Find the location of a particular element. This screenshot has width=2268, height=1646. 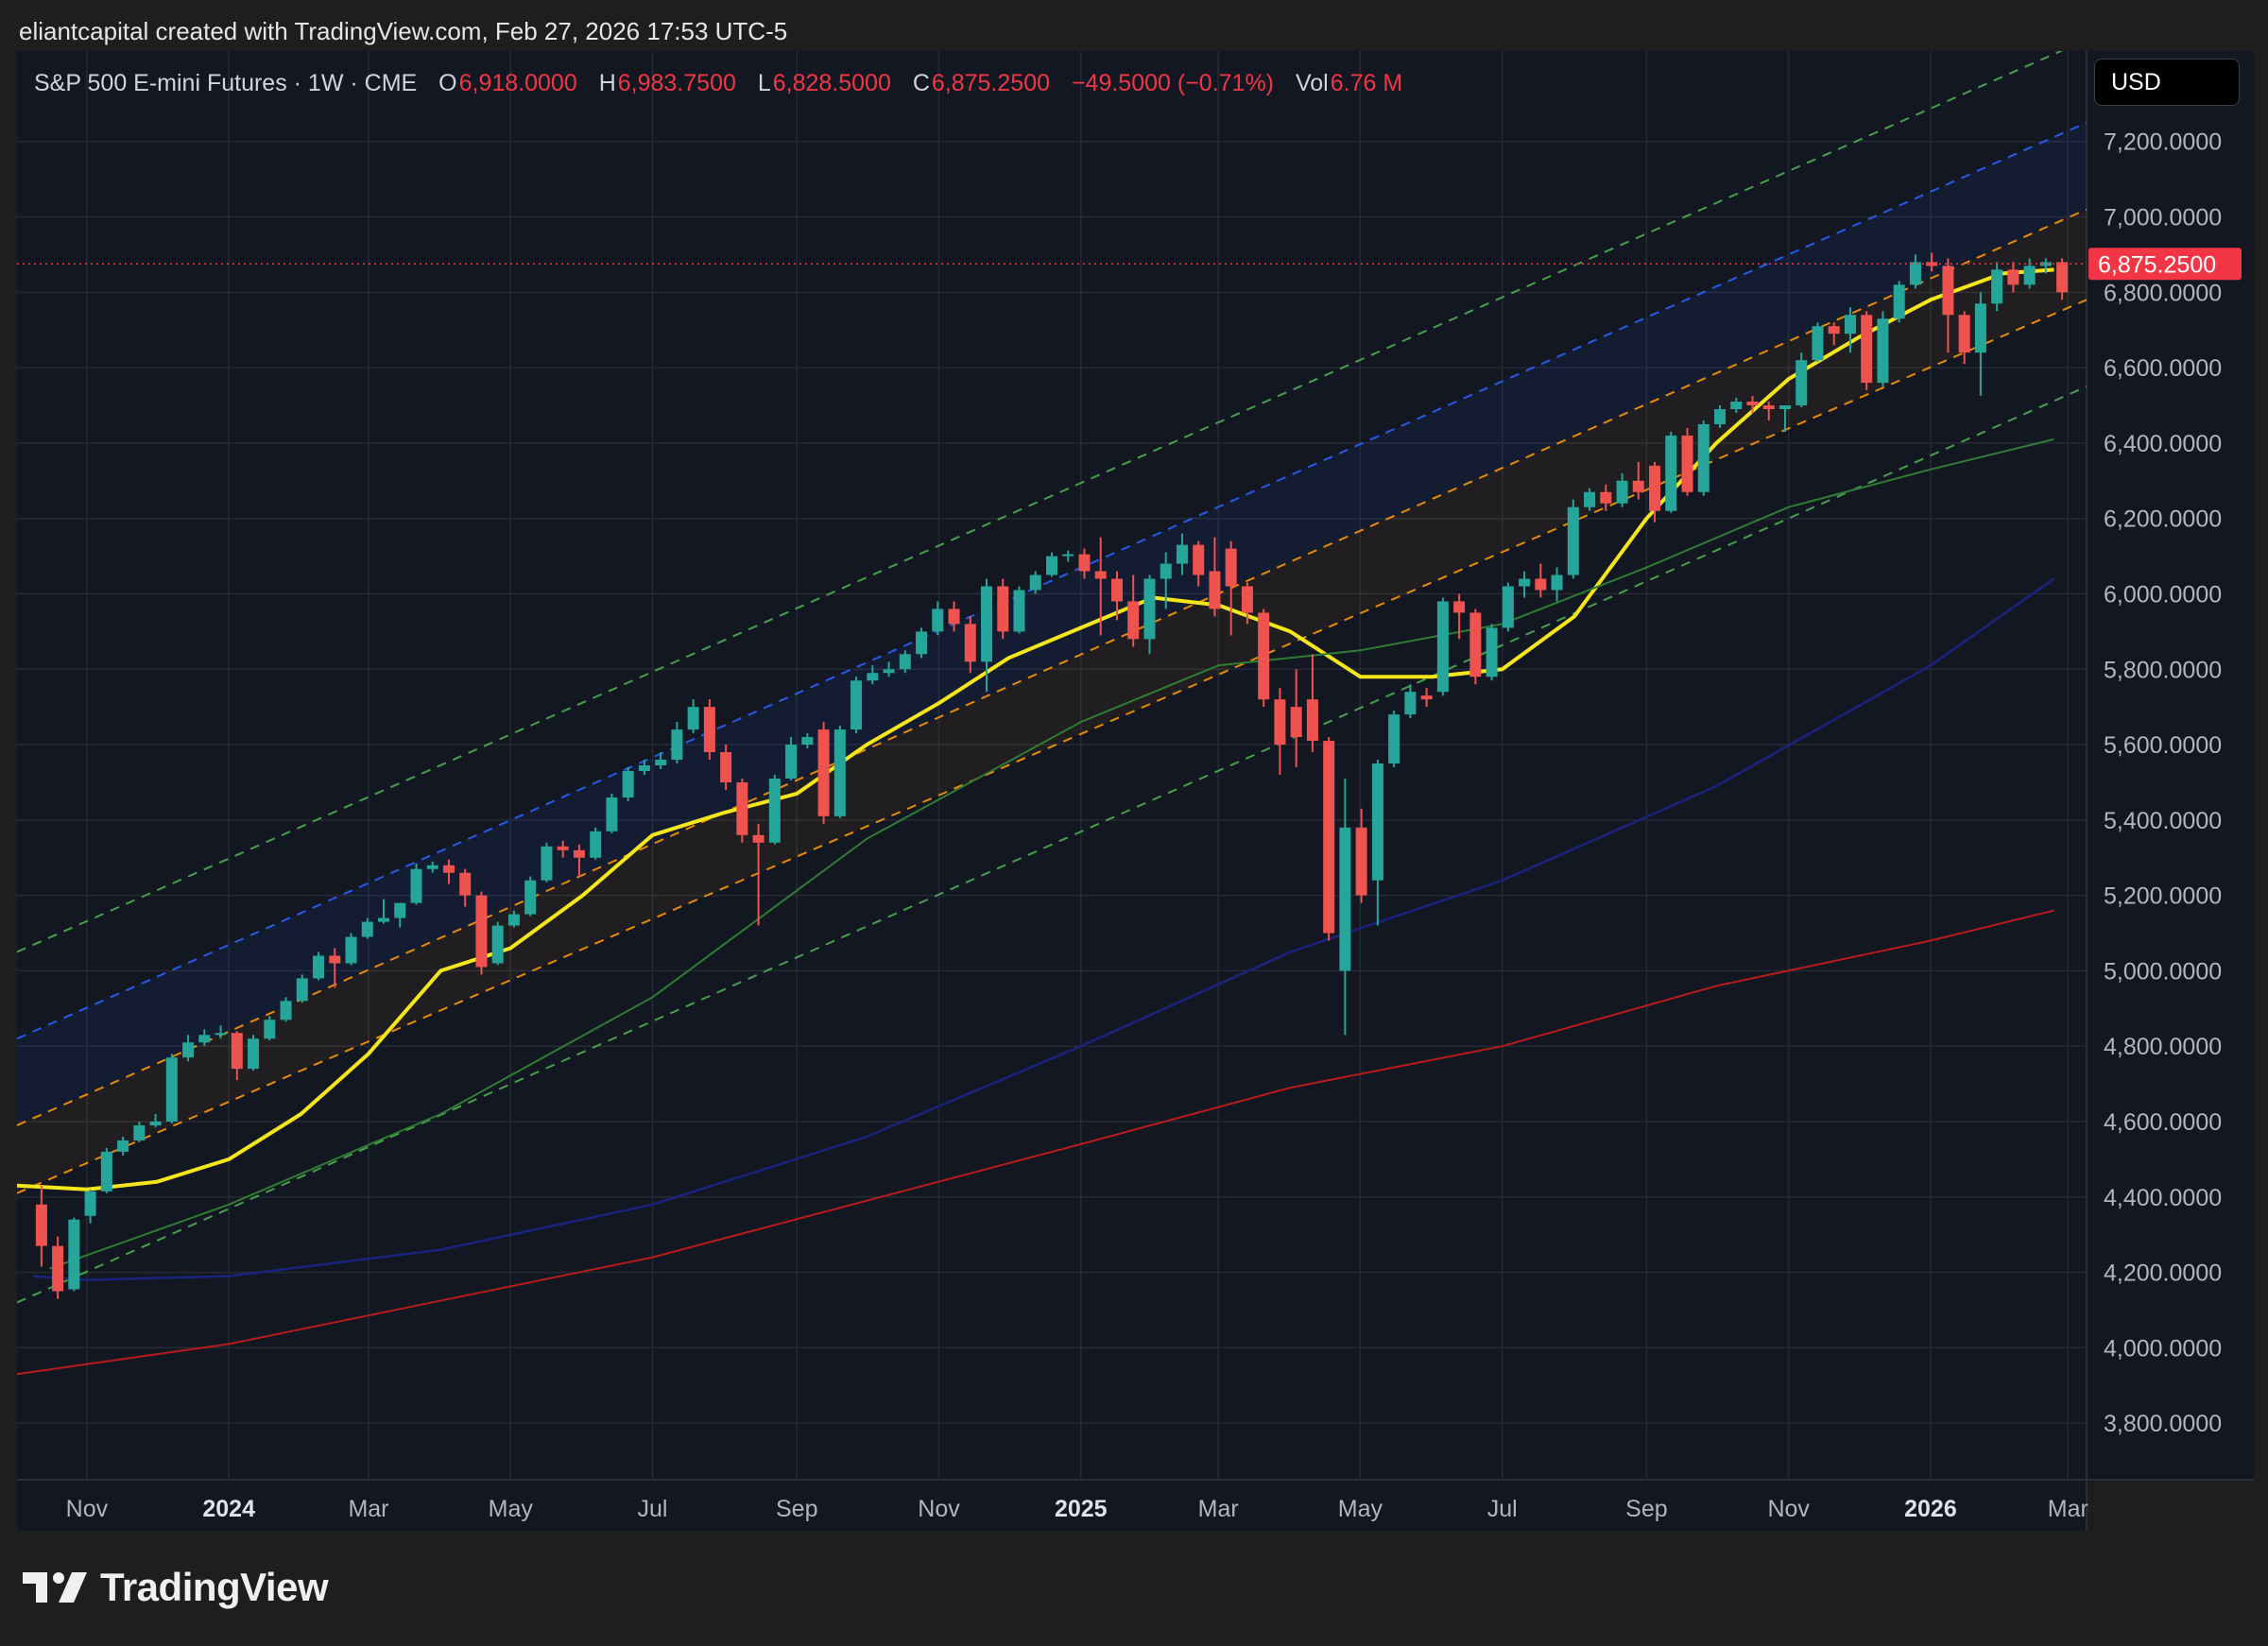

y-tick-label: 4,400.0000 is located at coordinates (2163, 1198).